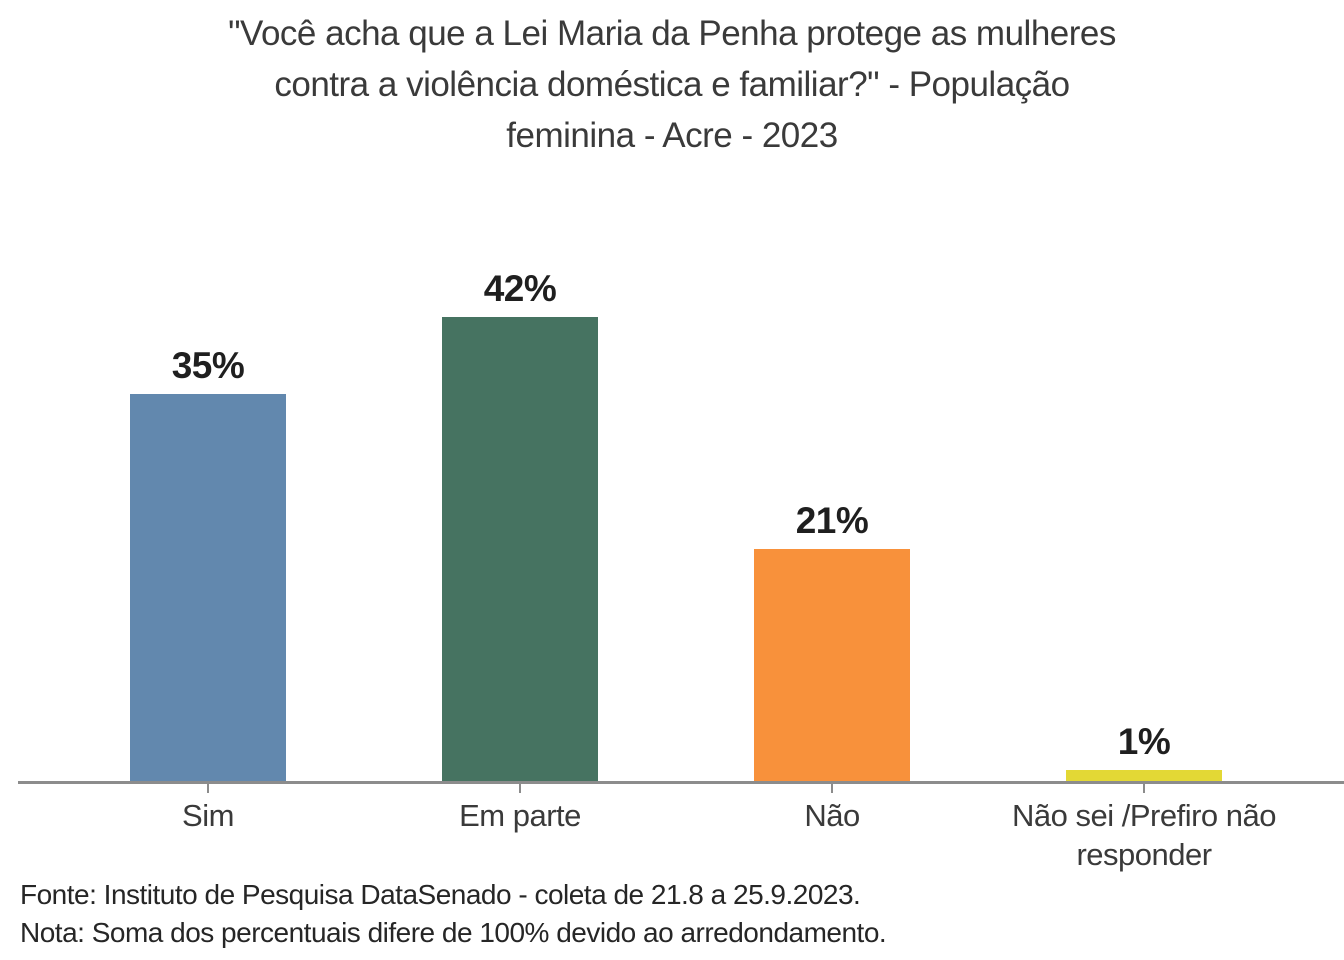 The image size is (1344, 960). I want to click on value-label-1: 42%, so click(520, 288).